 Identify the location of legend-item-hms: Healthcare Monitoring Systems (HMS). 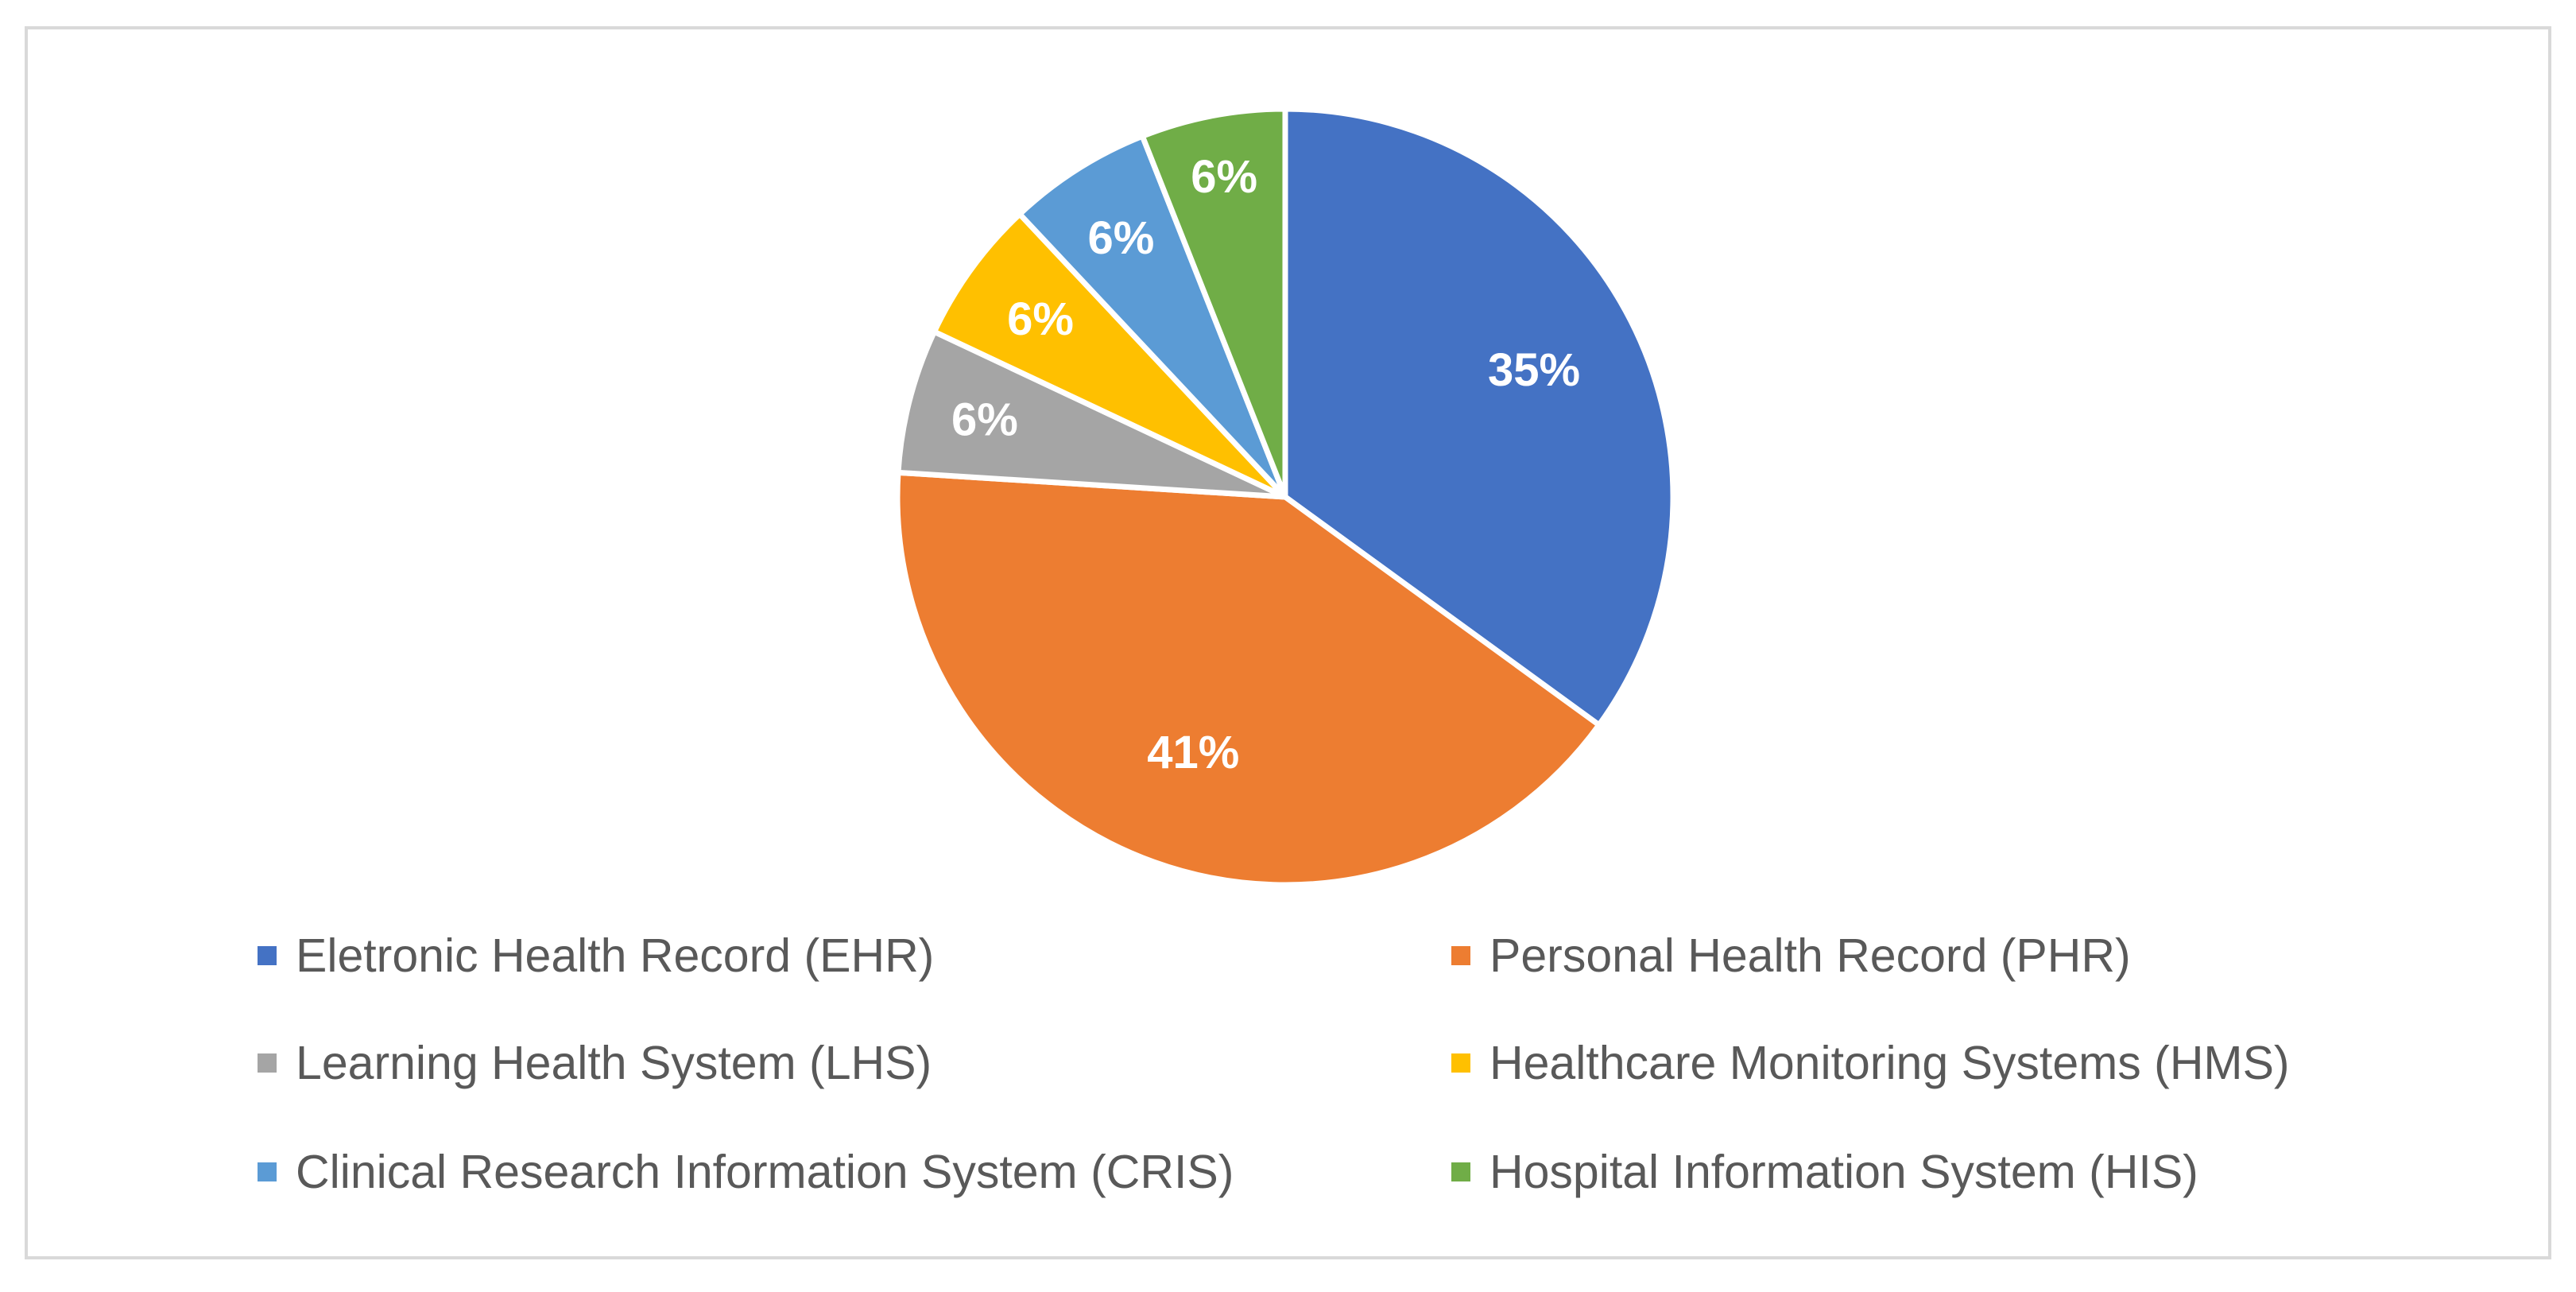
(1871, 1063).